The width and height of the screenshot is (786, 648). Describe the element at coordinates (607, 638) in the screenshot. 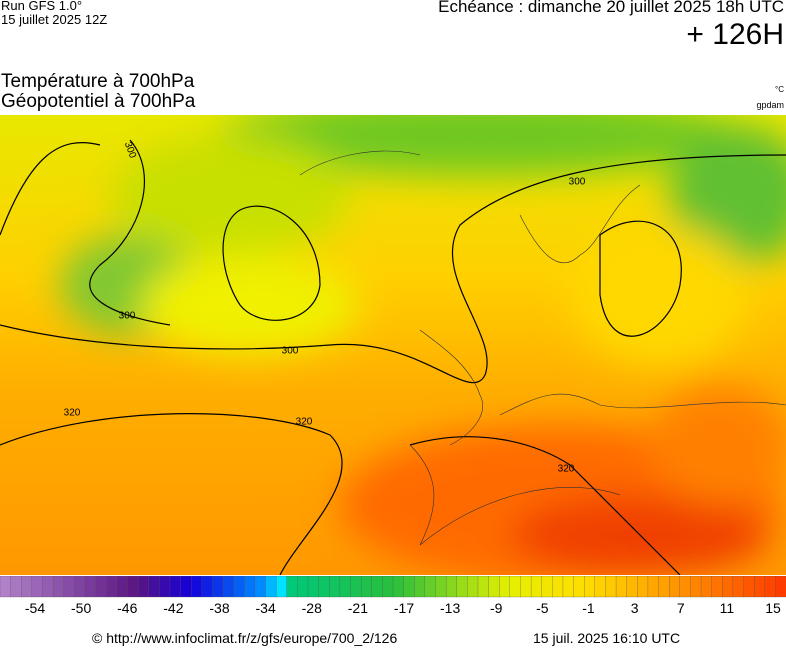

I see `timestamp: 15 juil. 2025 16:10 UTC` at that location.